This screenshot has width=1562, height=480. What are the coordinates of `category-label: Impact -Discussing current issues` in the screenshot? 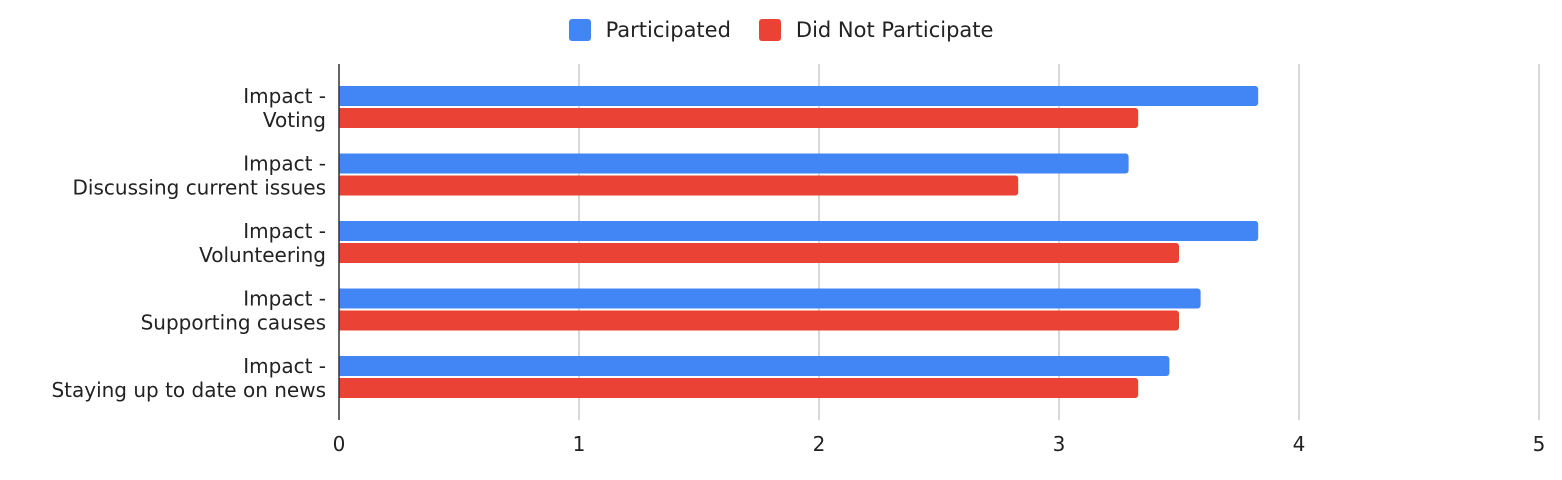 It's located at (199, 176).